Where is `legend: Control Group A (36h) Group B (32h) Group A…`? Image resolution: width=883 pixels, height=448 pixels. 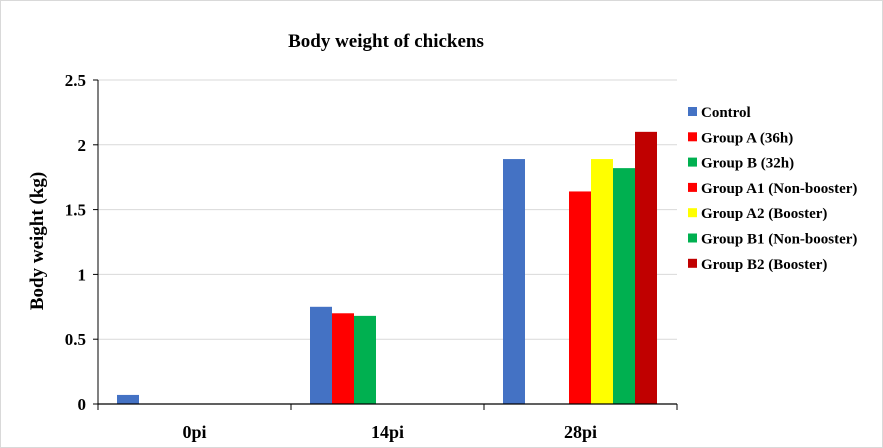
legend: Control Group A (36h) Group B (32h) Group A… is located at coordinates (772, 189).